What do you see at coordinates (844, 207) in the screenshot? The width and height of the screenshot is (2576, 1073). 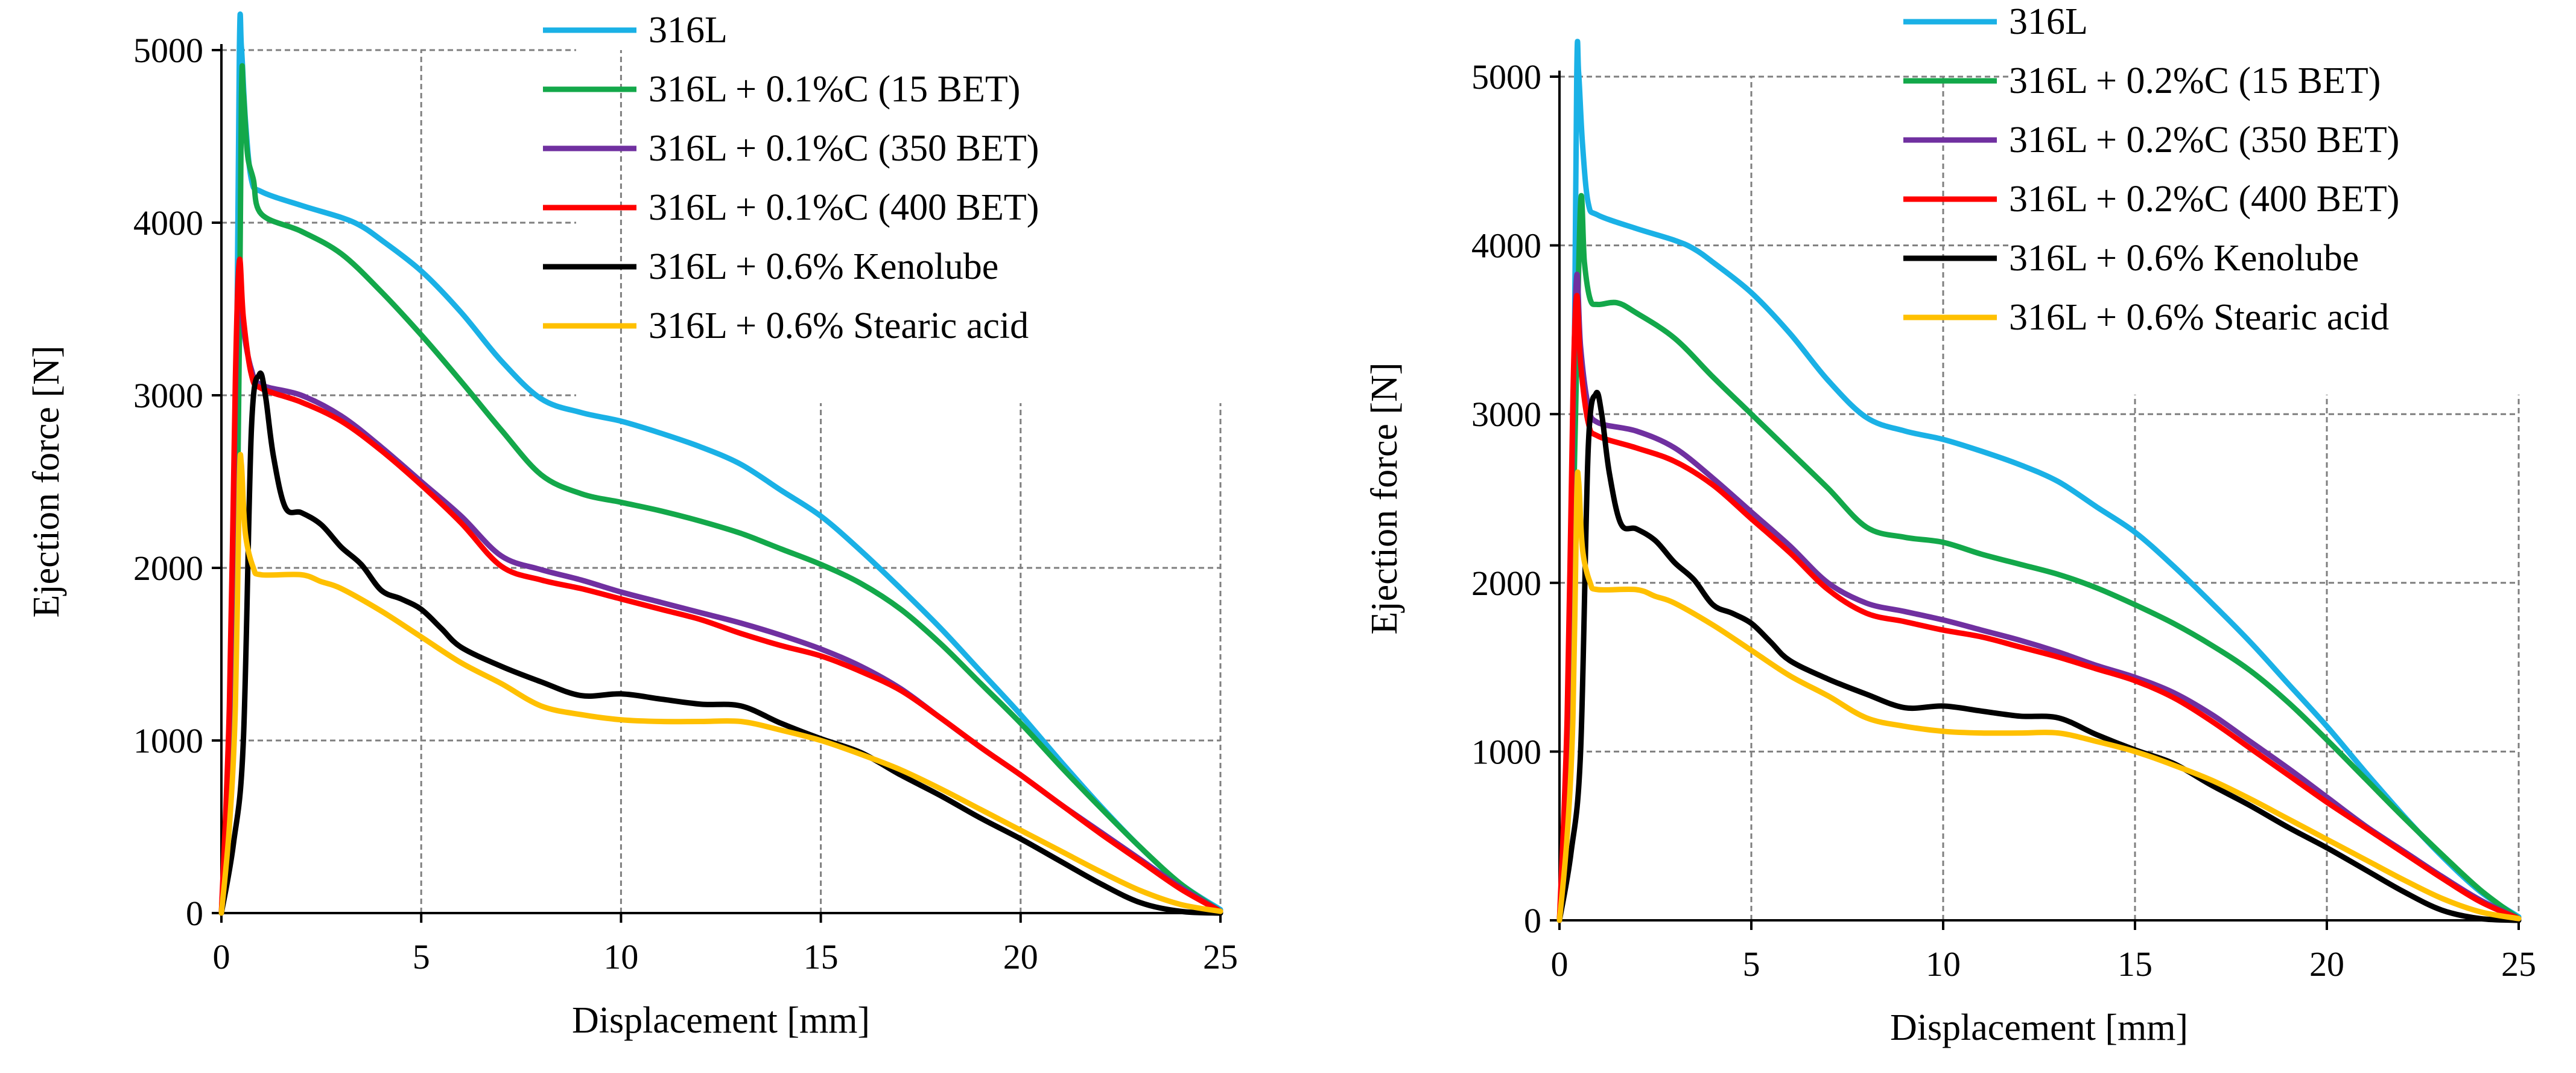 I see `legend-label: 316L + 0.1%C (400 BET)` at bounding box center [844, 207].